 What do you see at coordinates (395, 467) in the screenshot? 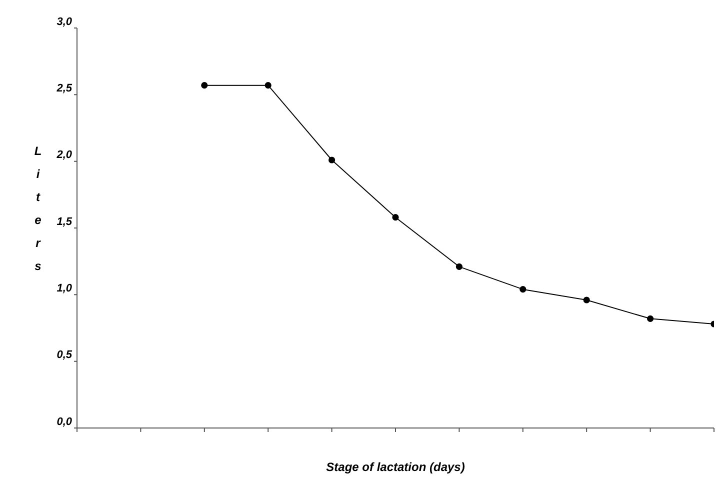
I see `x-axis-title: Stage of lactation (days)` at bounding box center [395, 467].